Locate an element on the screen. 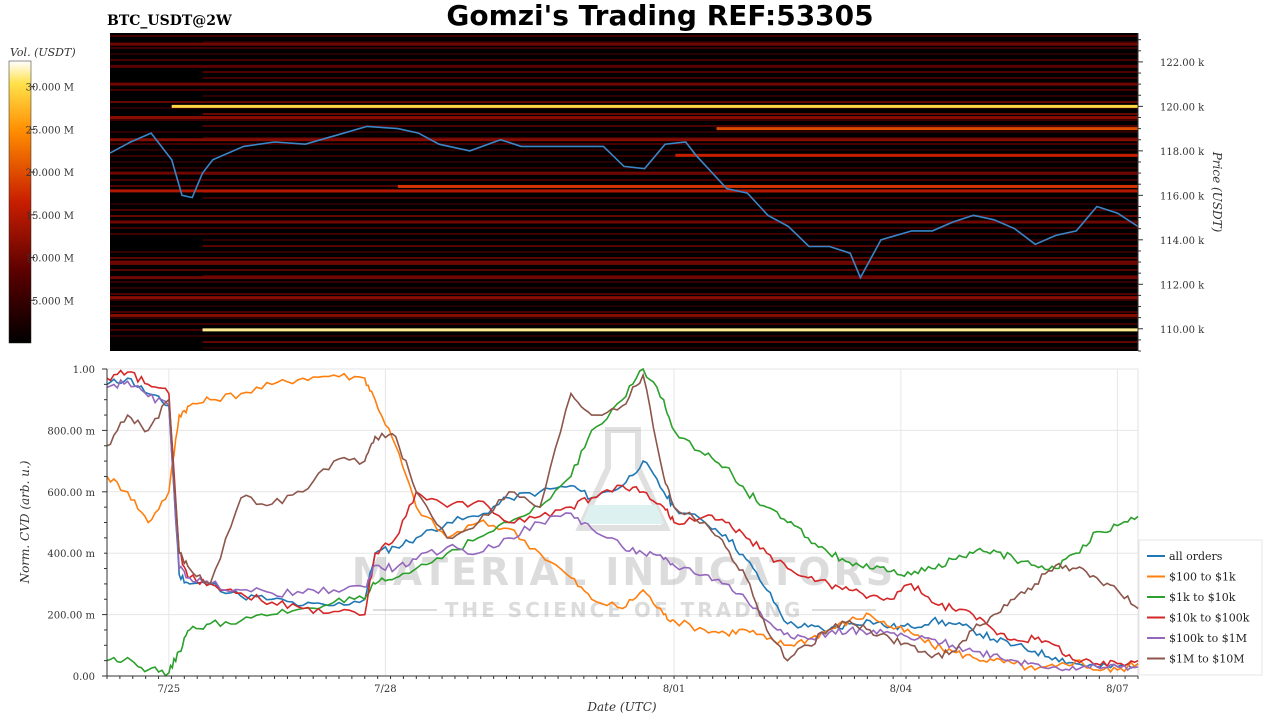 This screenshot has height=720, width=1280. watermark-title: MATERIAL INDICATORS is located at coordinates (624, 572).